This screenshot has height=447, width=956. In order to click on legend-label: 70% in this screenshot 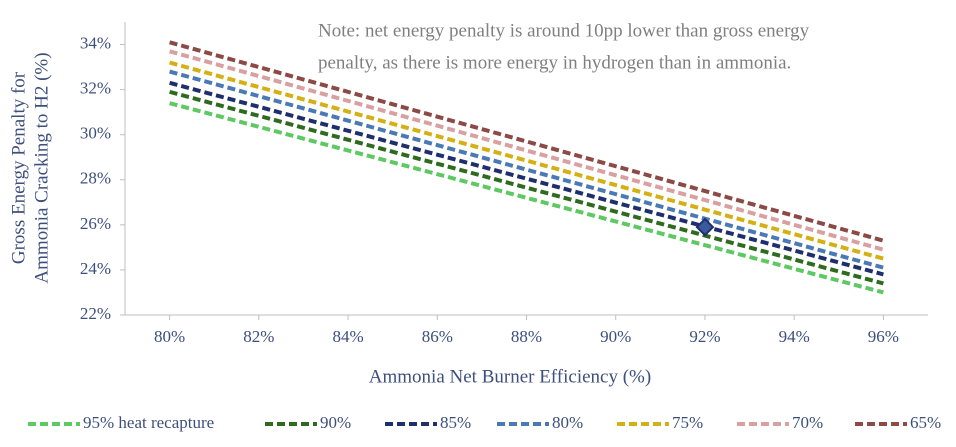, I will do `click(807, 422)`.